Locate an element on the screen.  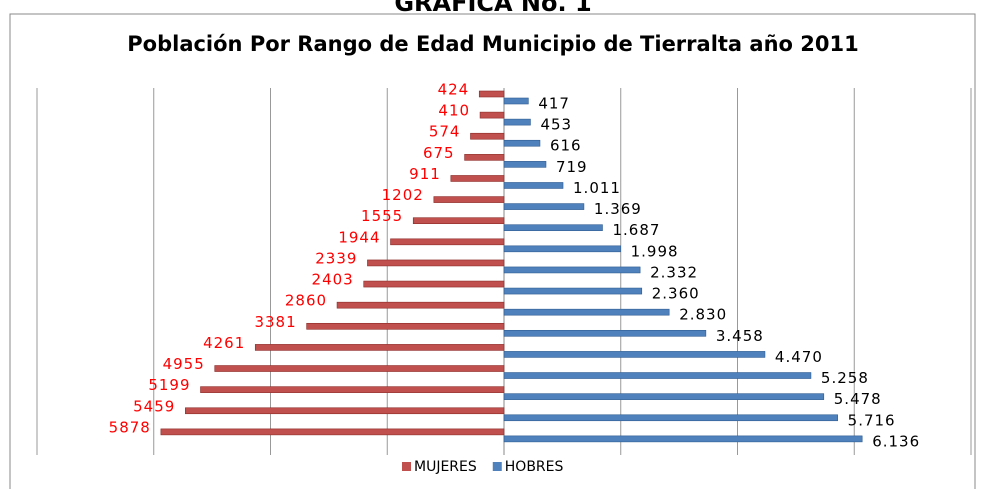
data-label: 5459 is located at coordinates (154, 406).